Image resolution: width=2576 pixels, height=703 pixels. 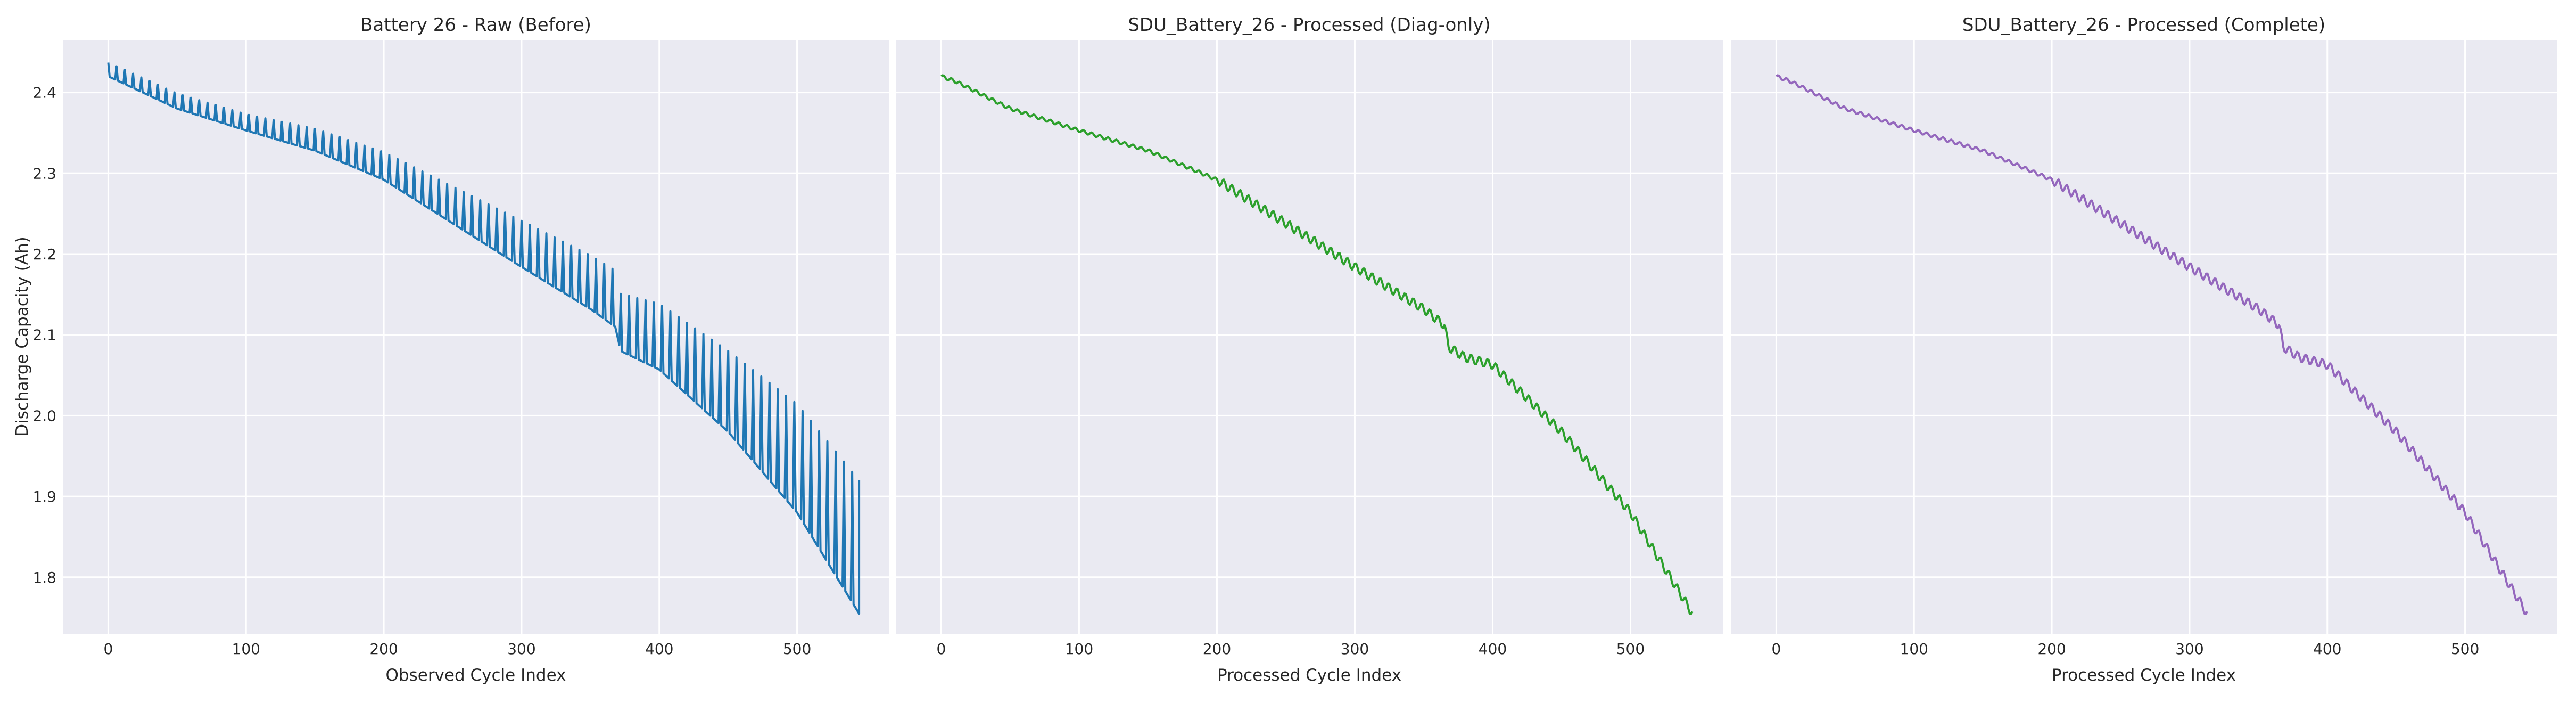 What do you see at coordinates (44, 255) in the screenshot?
I see `y-tick-label: 2.2` at bounding box center [44, 255].